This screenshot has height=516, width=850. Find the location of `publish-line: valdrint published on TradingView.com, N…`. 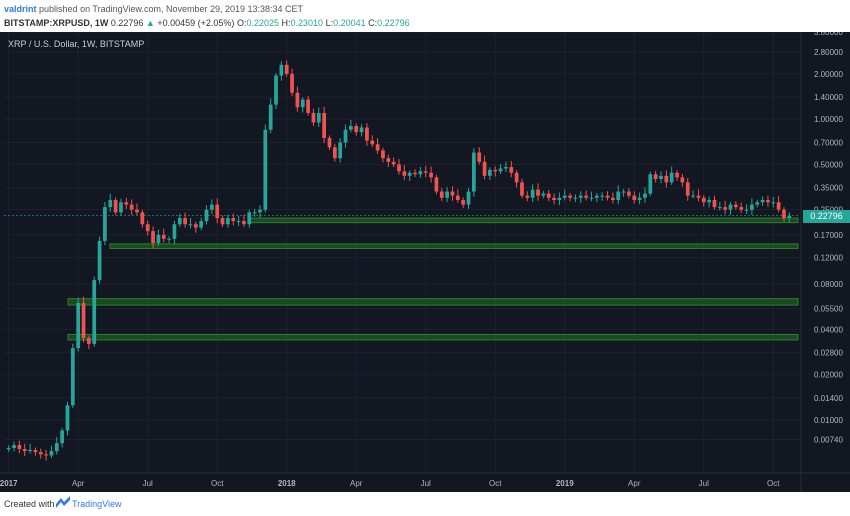

publish-line: valdrint published on TradingView.com, N… is located at coordinates (153, 9).